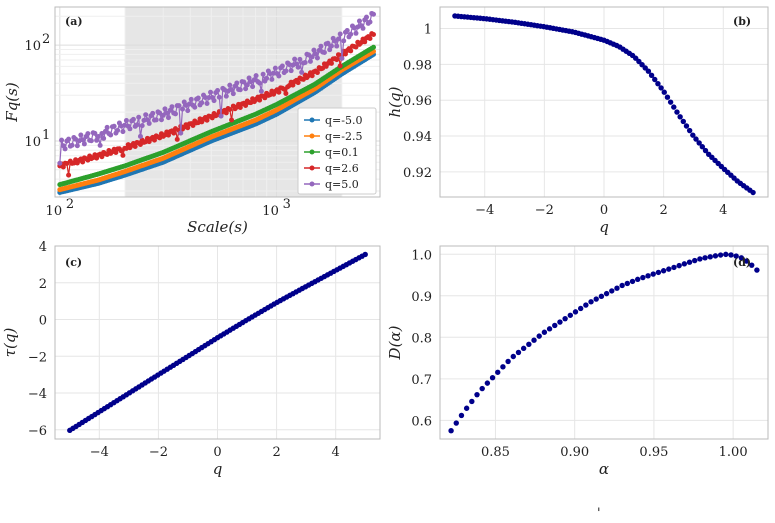 This screenshot has height=523, width=775. What do you see at coordinates (158, 452) in the screenshot?
I see `x-tick-label: −2` at bounding box center [158, 452].